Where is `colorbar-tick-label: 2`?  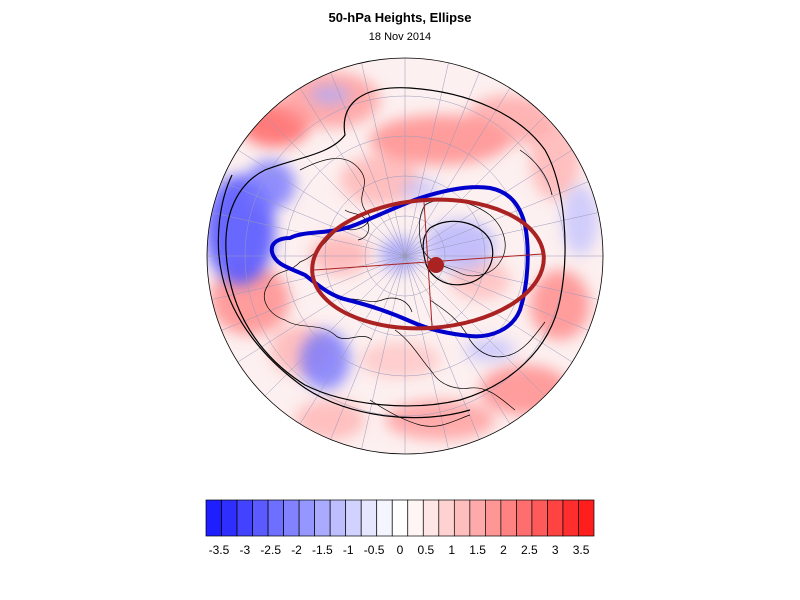
colorbar-tick-label: 2 is located at coordinates (503, 550).